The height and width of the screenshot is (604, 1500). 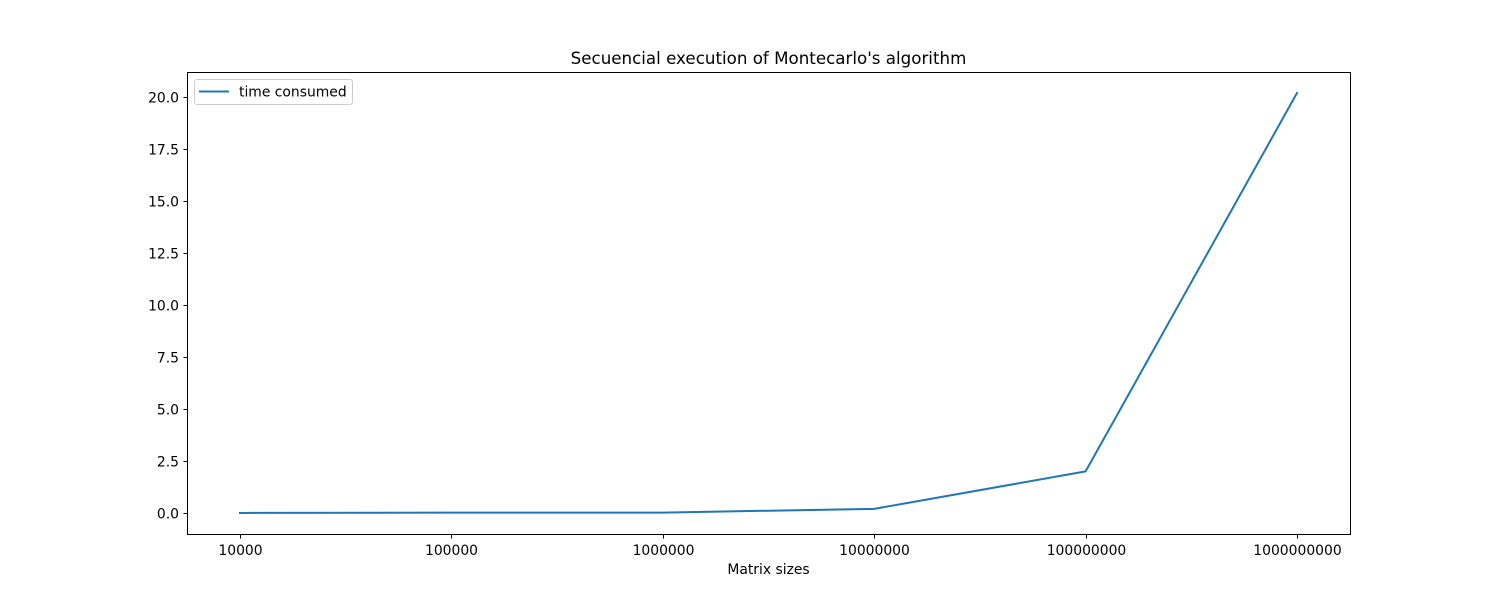 I want to click on legend-box, so click(x=273, y=92).